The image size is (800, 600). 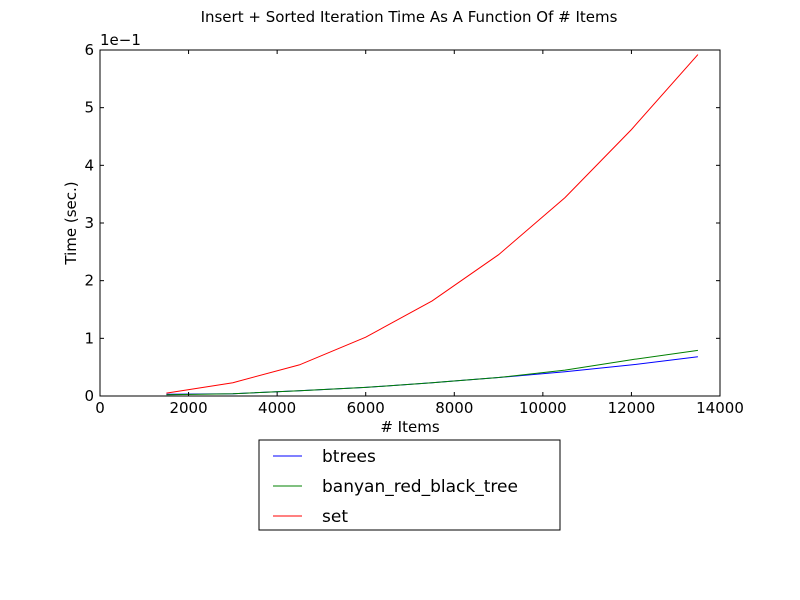 I want to click on legend-entry-label: set, so click(x=335, y=517).